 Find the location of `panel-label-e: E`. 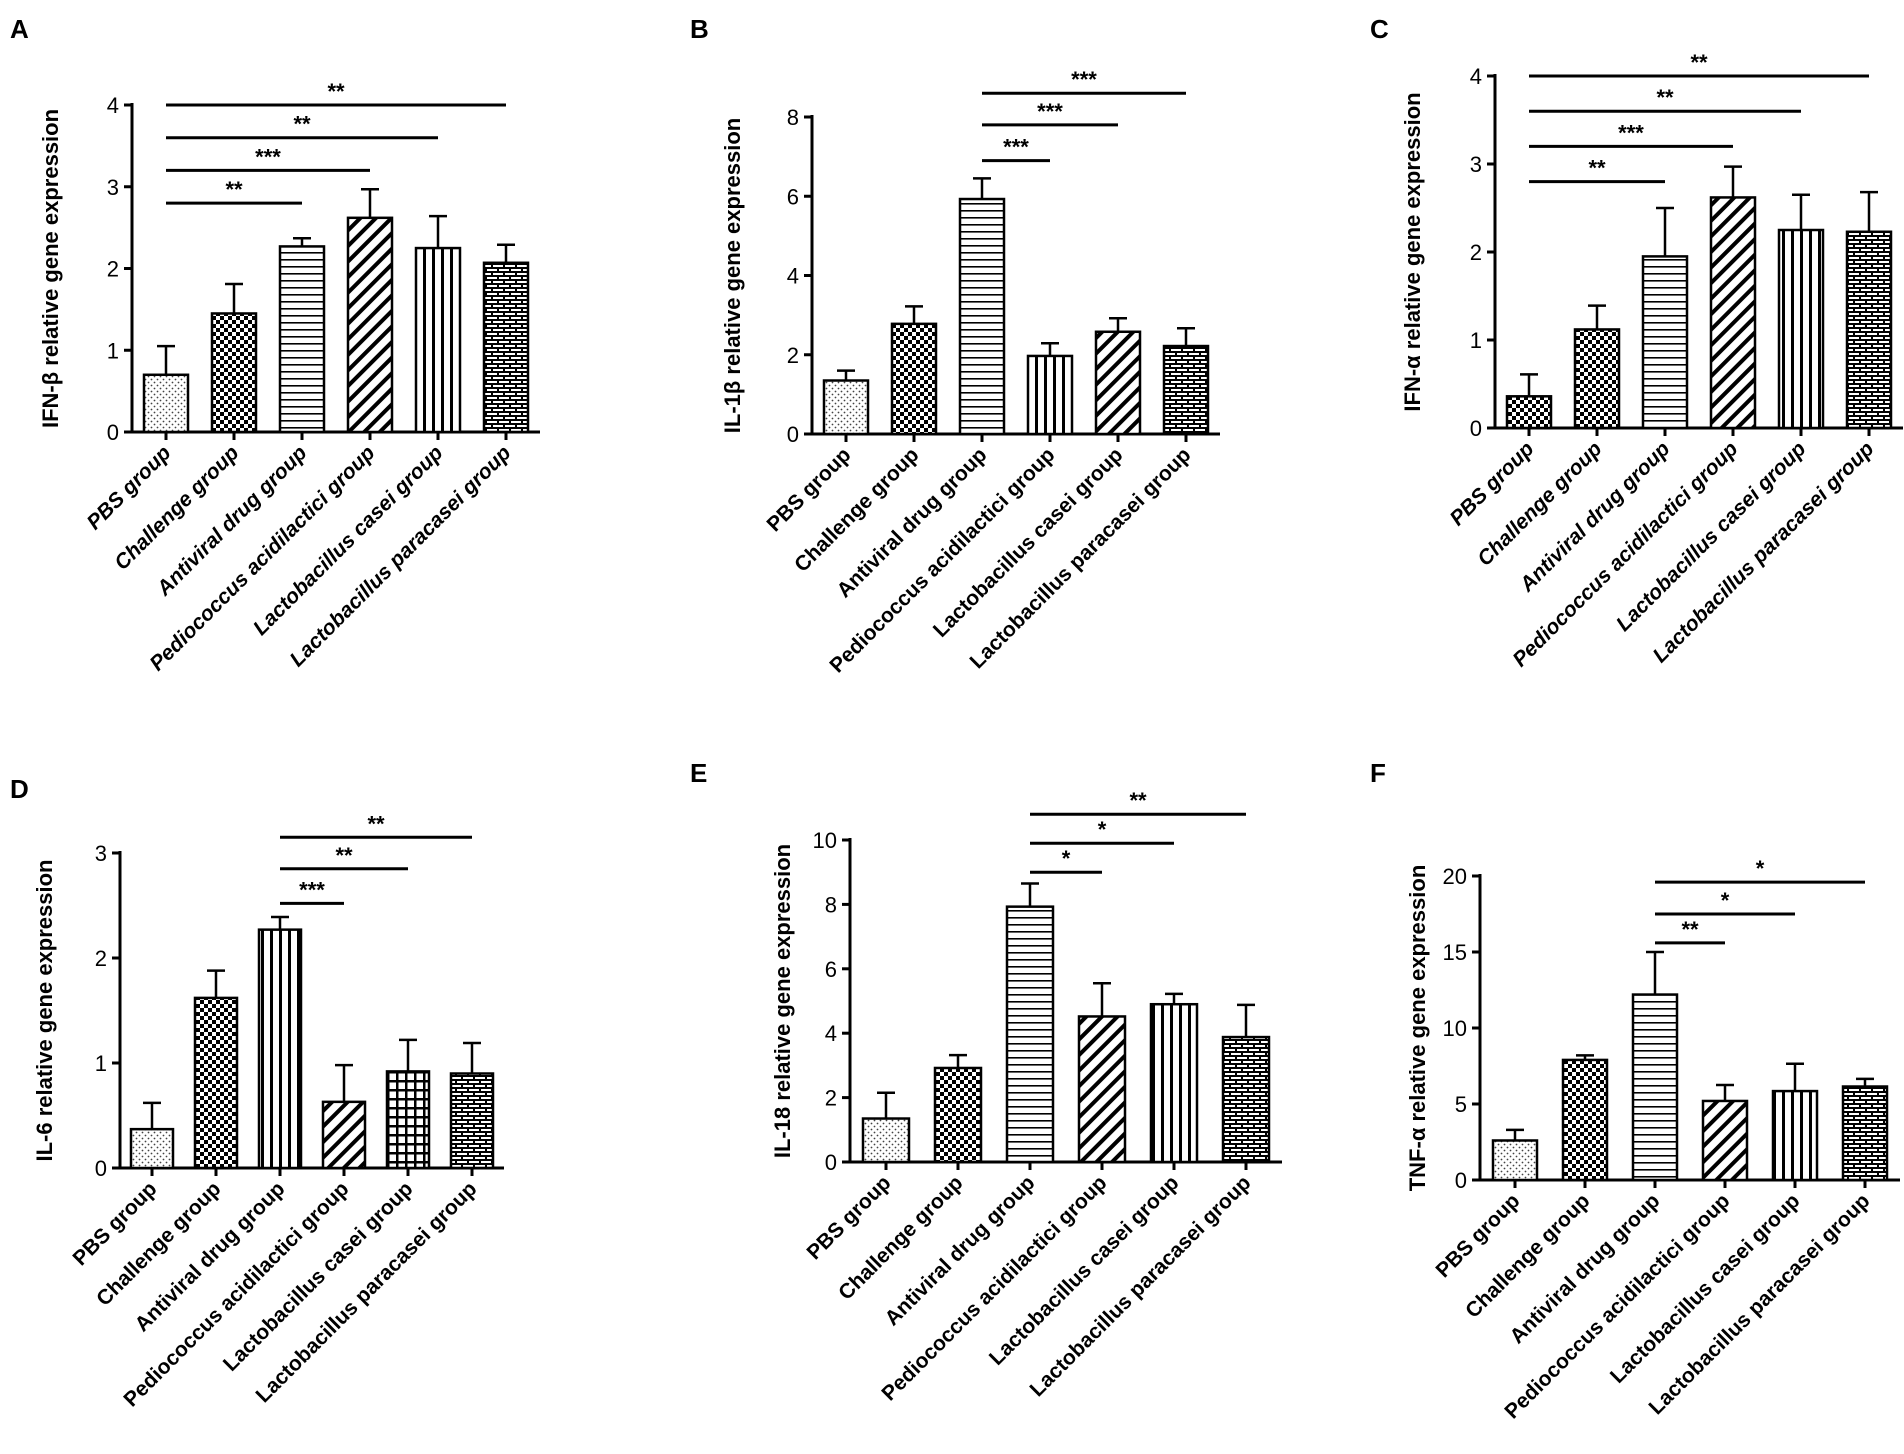

panel-label-e: E is located at coordinates (698, 773).